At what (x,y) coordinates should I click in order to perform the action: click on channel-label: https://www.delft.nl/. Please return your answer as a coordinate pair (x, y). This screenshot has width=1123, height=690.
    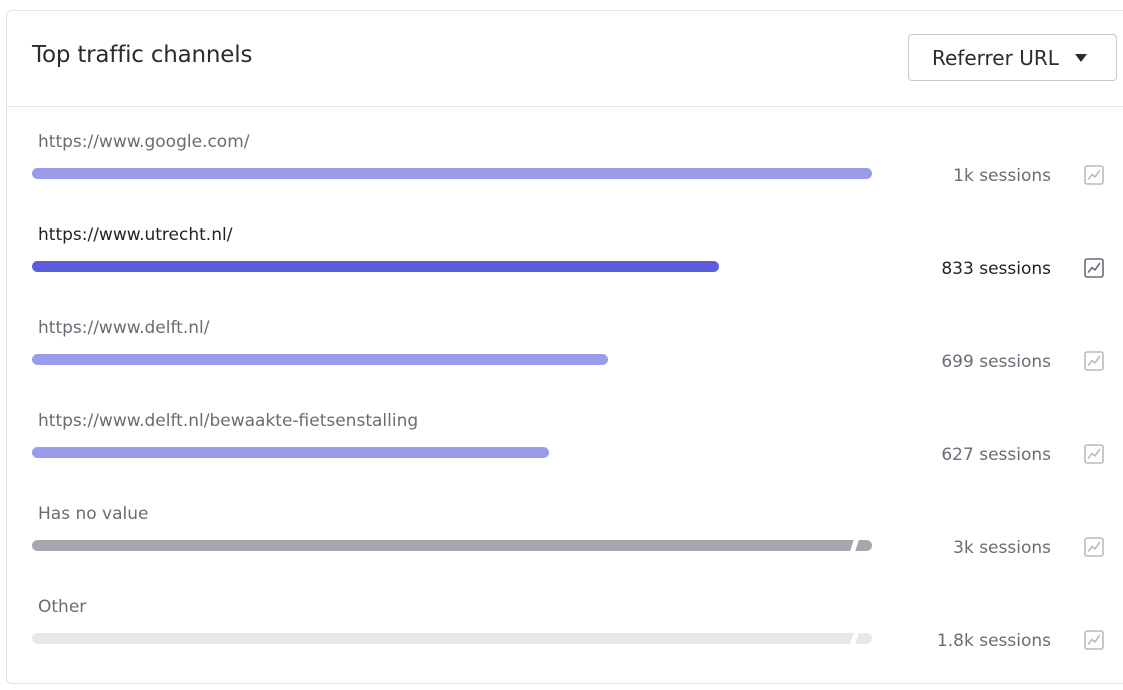
    Looking at the image, I should click on (124, 328).